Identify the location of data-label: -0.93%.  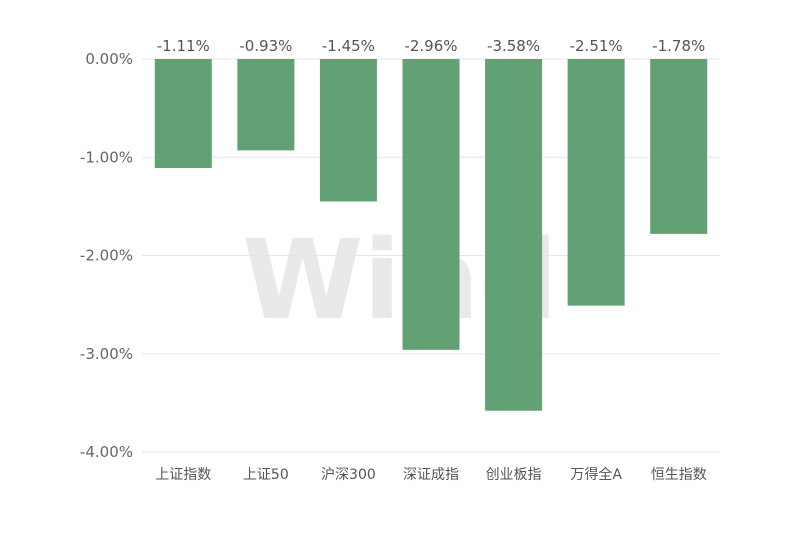
(265, 46).